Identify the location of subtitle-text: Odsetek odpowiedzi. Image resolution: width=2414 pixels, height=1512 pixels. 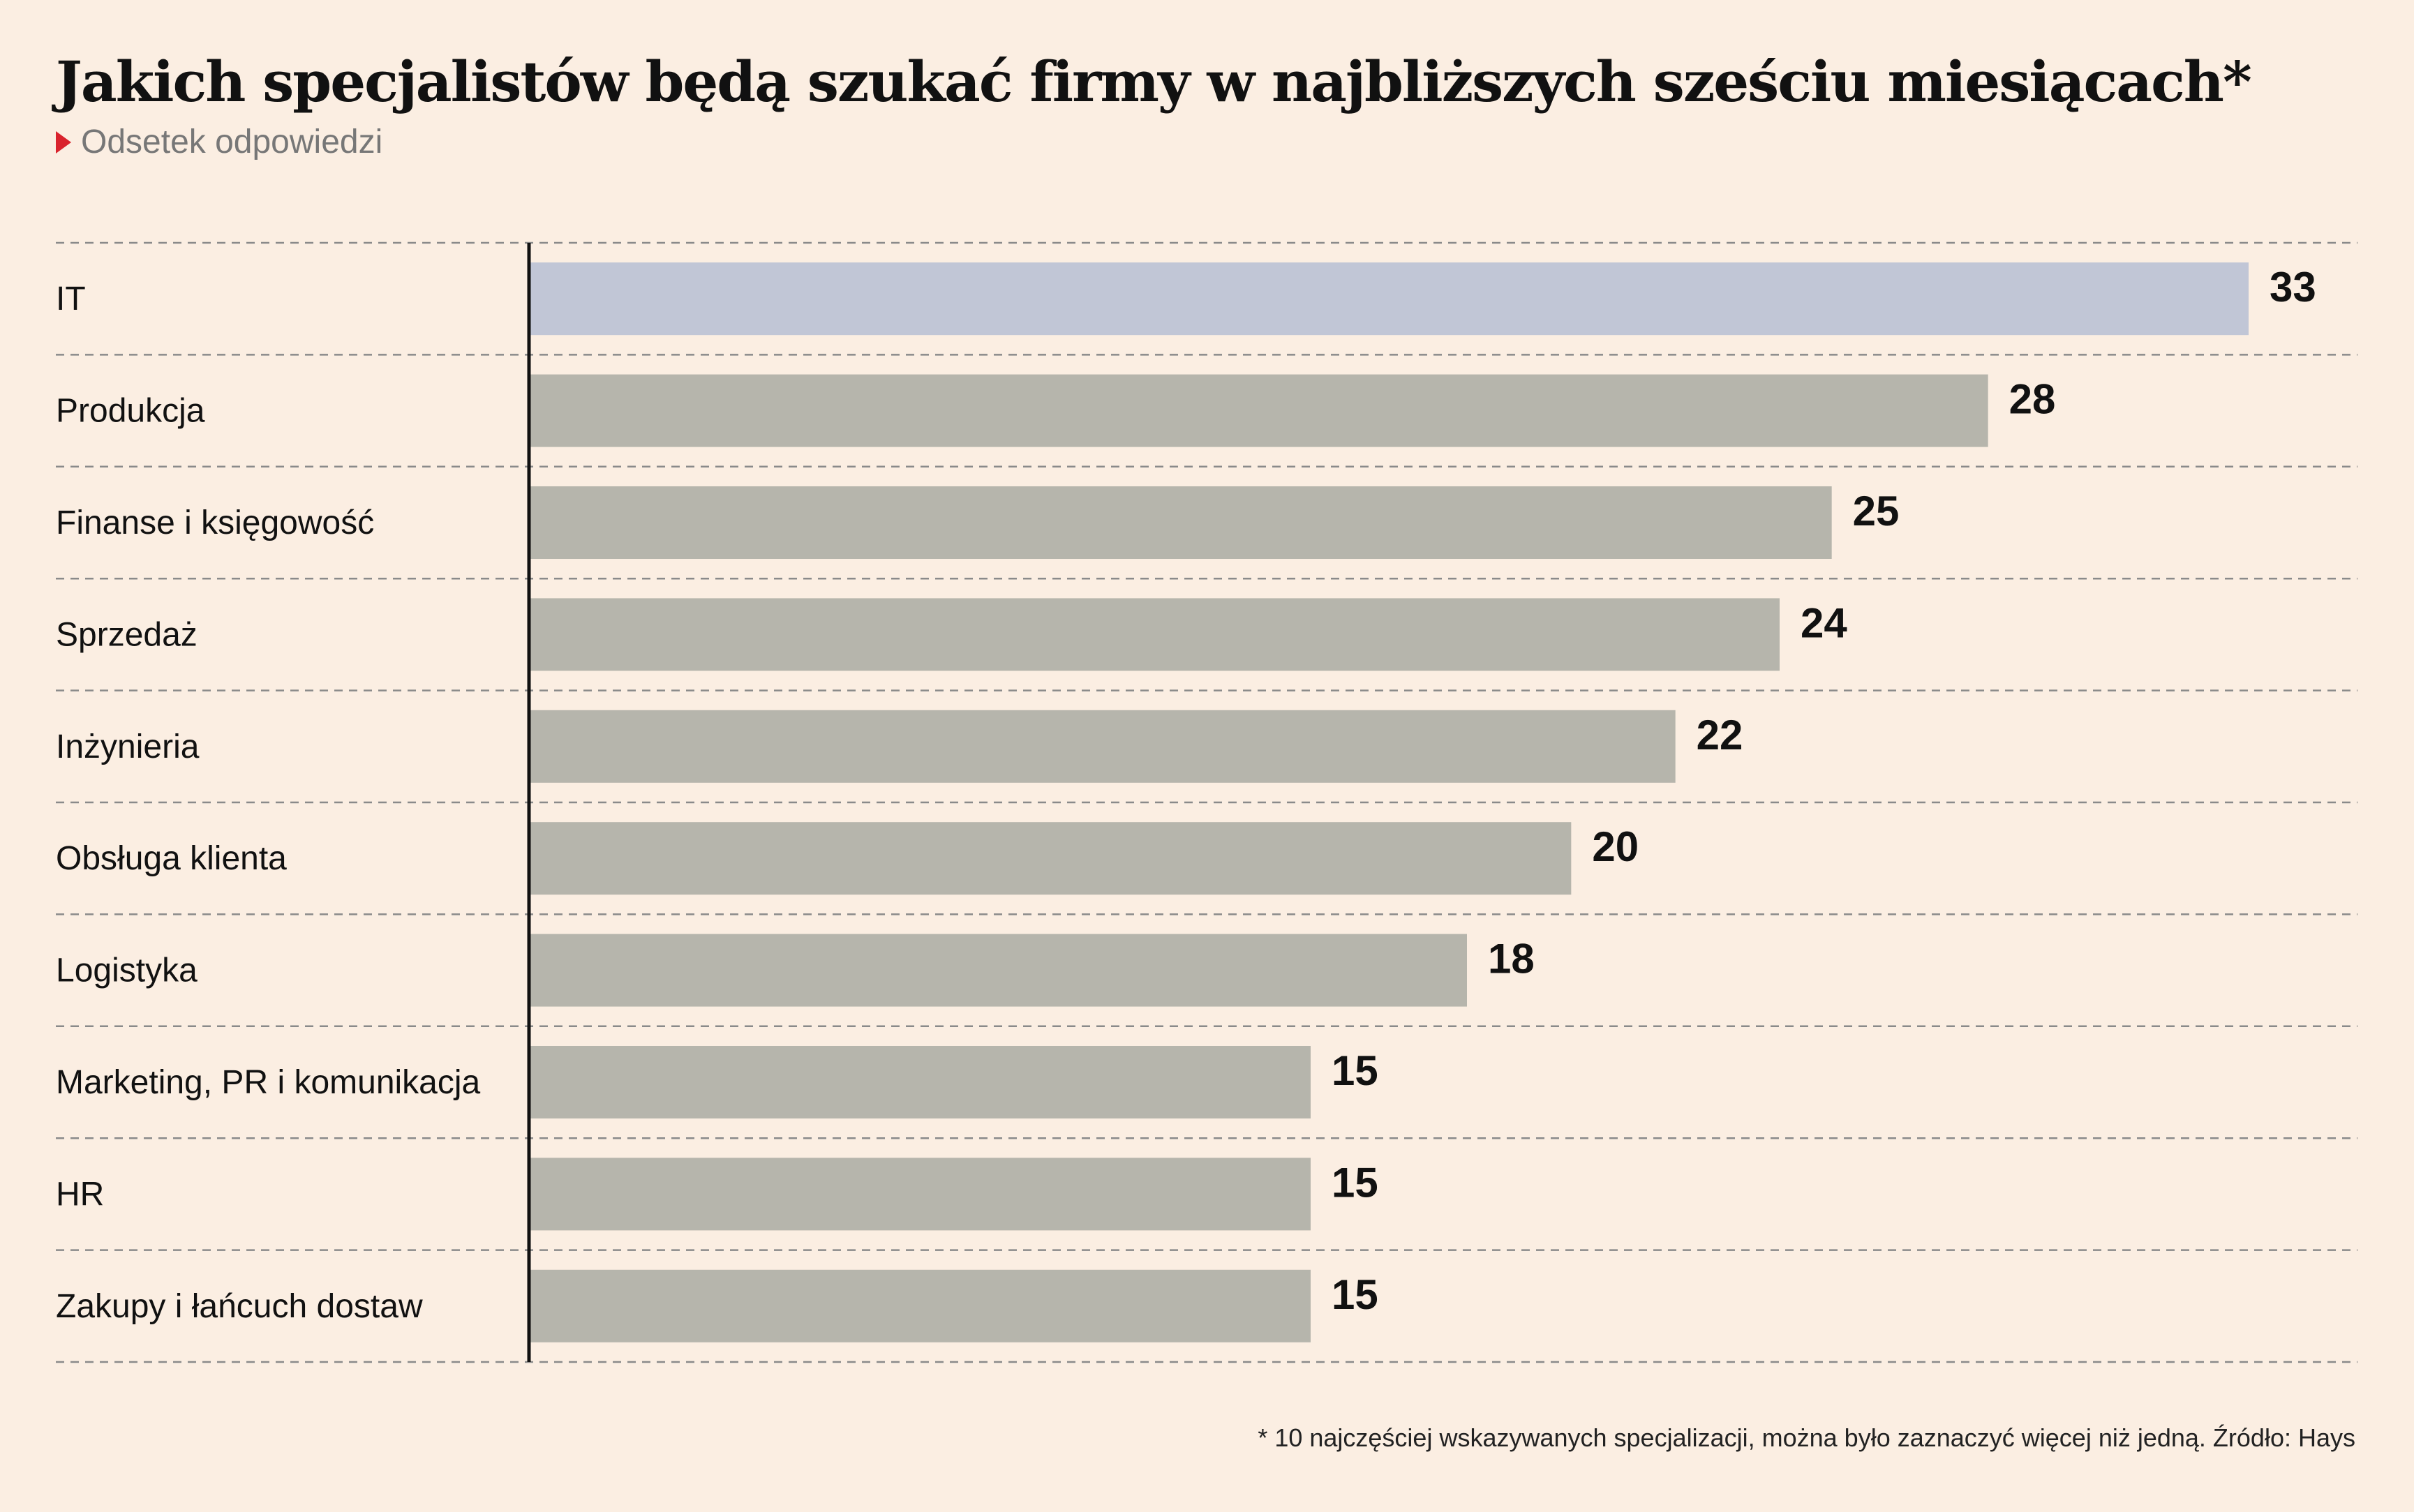
(232, 141).